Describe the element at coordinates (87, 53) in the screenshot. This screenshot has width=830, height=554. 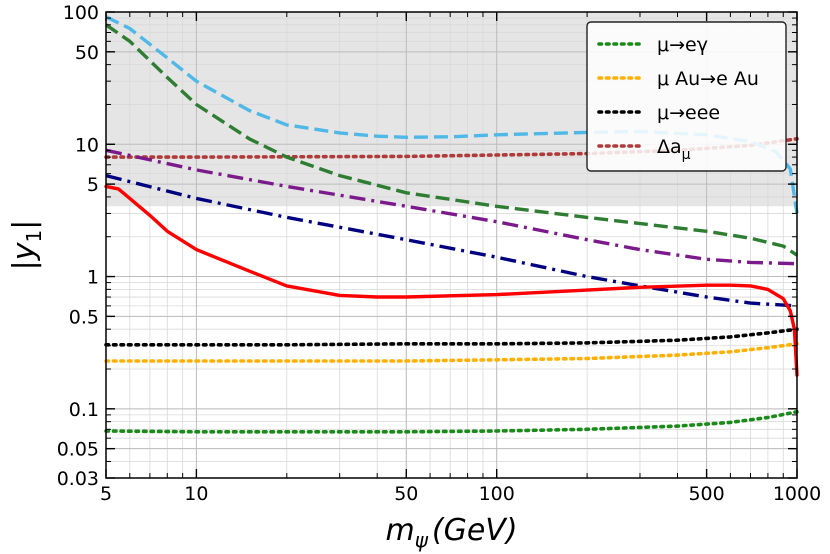
I see `y-tick-label: 50` at that location.